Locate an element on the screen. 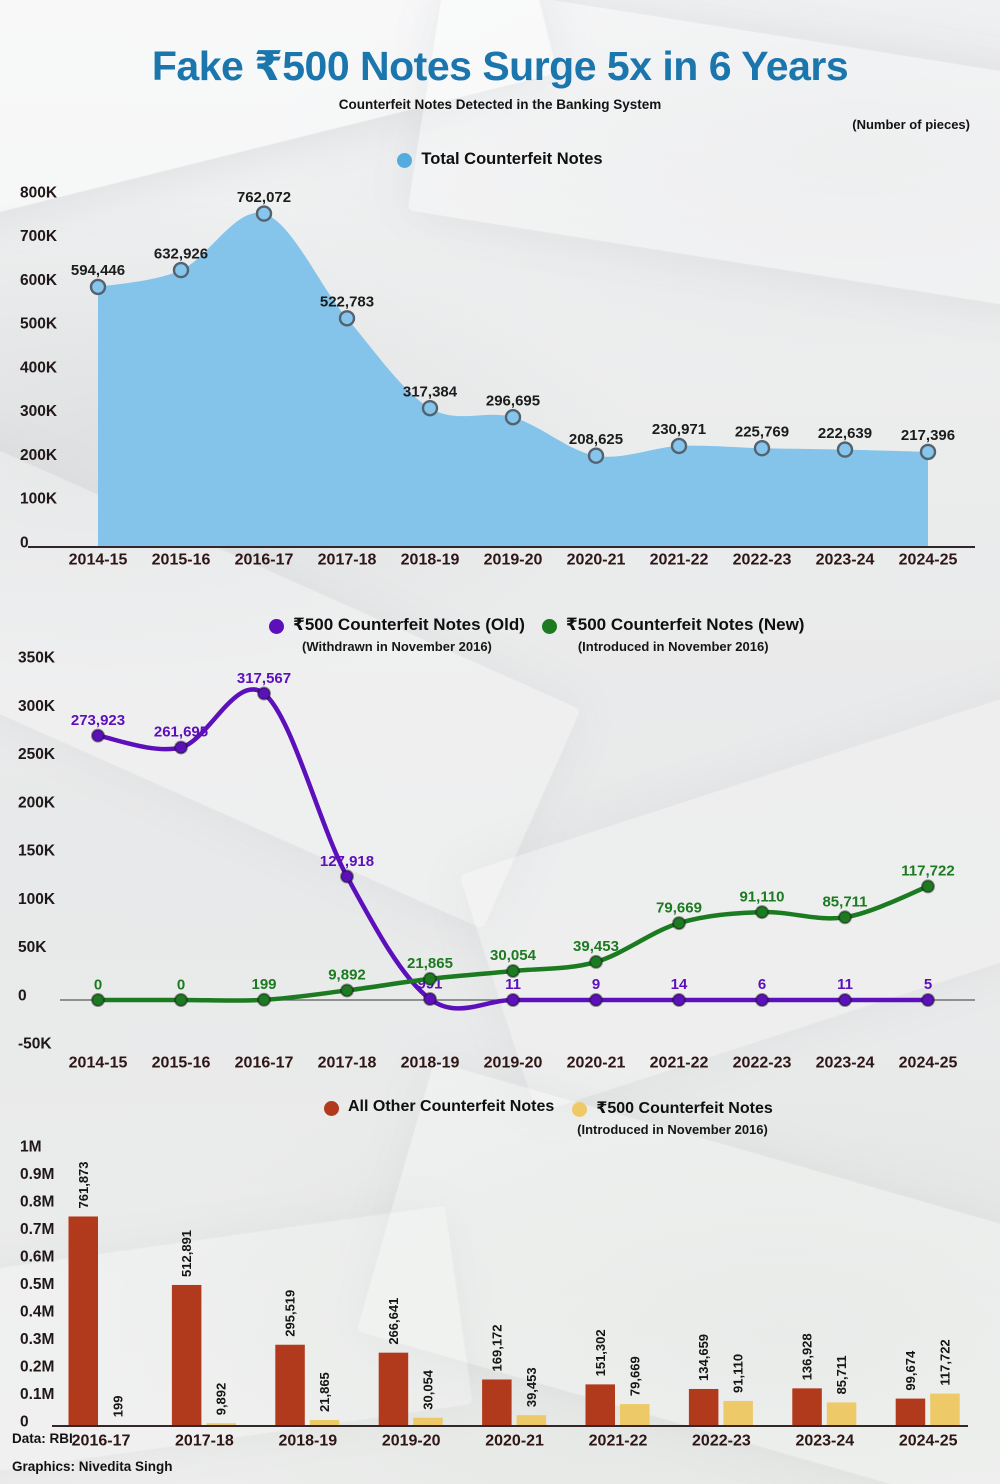 The height and width of the screenshot is (1484, 1000). data-point-label: 9 is located at coordinates (596, 984).